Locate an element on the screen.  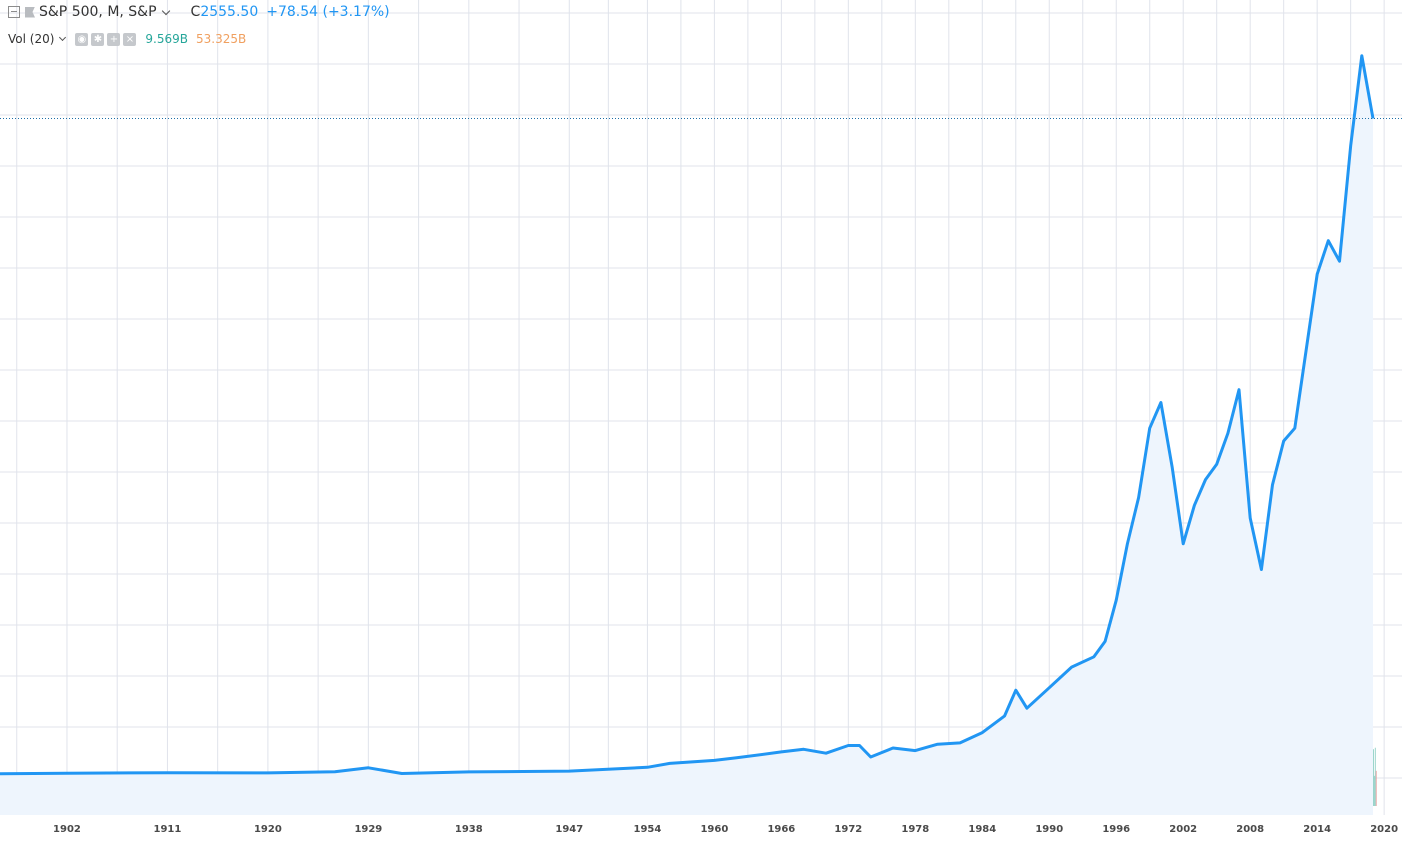
x-tick-label: 1984 is located at coordinates (982, 829).